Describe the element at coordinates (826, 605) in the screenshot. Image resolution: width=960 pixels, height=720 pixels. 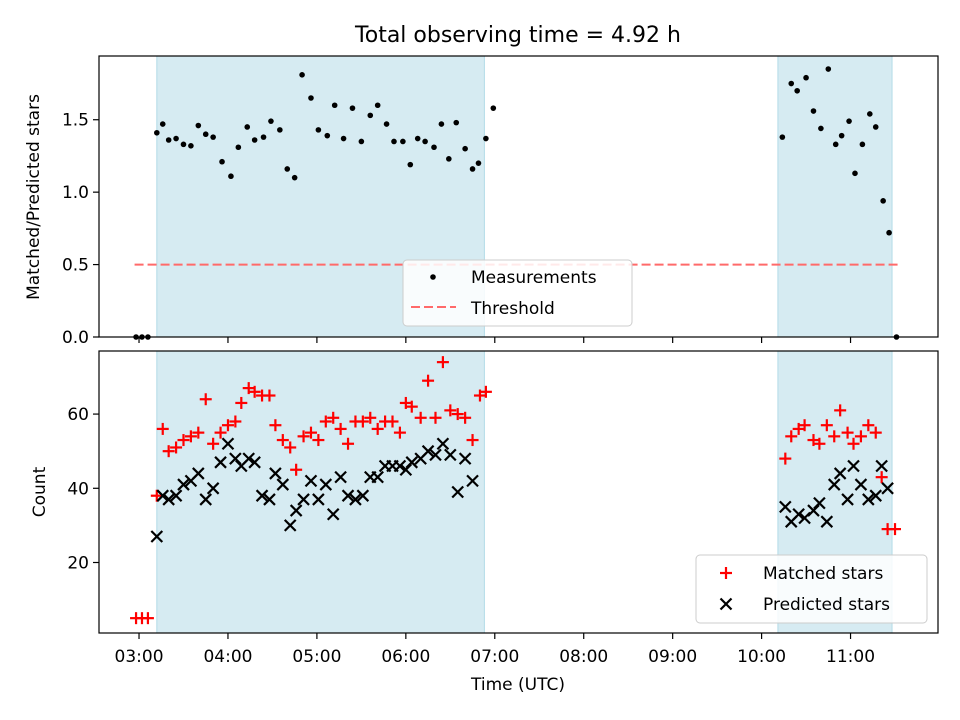
I see `legend-label-predicted-stars: Predicted stars` at that location.